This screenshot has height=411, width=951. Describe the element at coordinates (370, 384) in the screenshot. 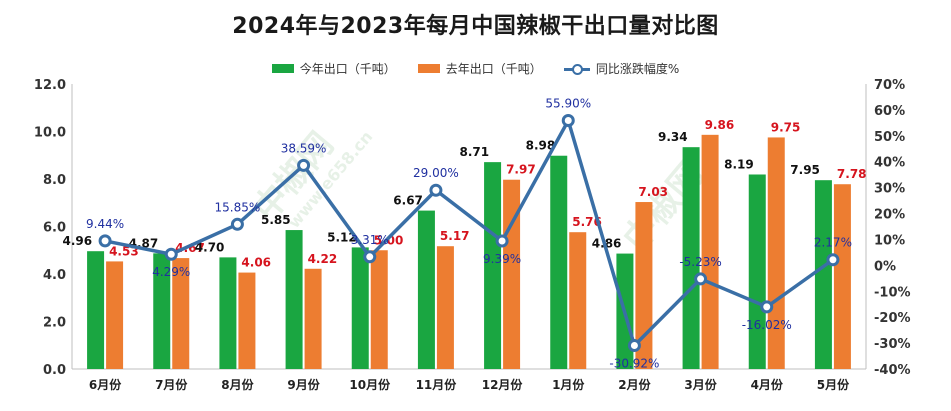

I see `x-tick-label: 10月份` at that location.